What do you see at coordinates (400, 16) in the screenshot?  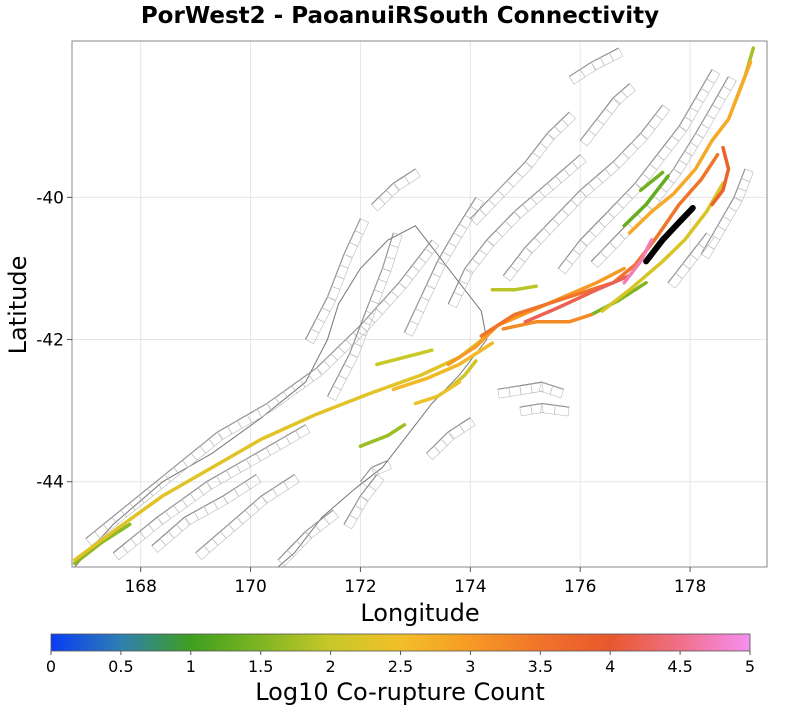 I see `chart-title: PorWest2 - PaoanuiRSouth Connectivity` at bounding box center [400, 16].